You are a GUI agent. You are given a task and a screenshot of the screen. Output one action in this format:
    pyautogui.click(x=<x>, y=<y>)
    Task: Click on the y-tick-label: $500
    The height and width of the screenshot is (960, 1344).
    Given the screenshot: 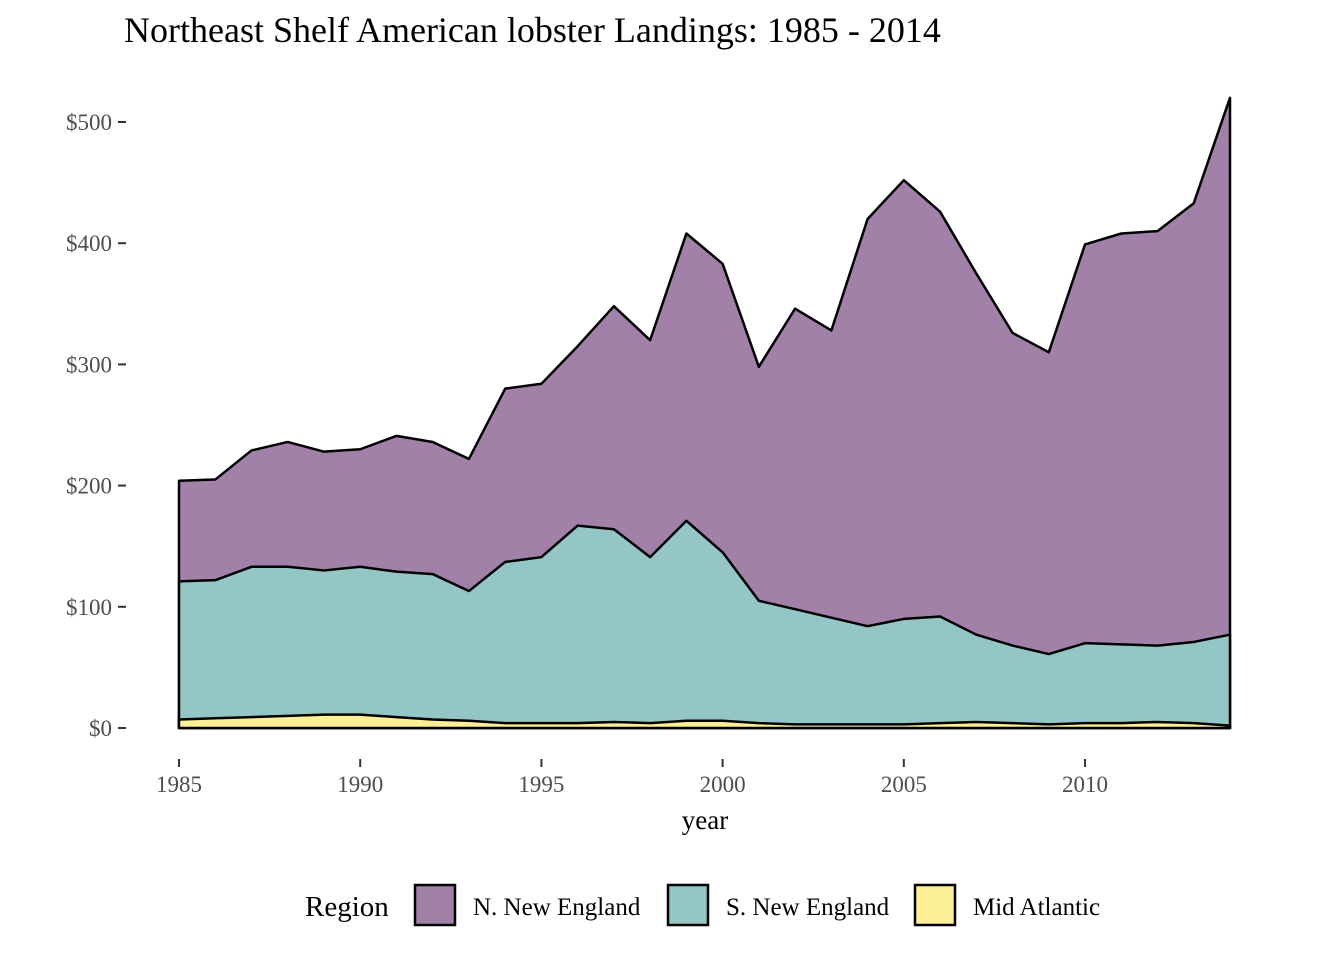 What is the action you would take?
    pyautogui.click(x=89, y=122)
    